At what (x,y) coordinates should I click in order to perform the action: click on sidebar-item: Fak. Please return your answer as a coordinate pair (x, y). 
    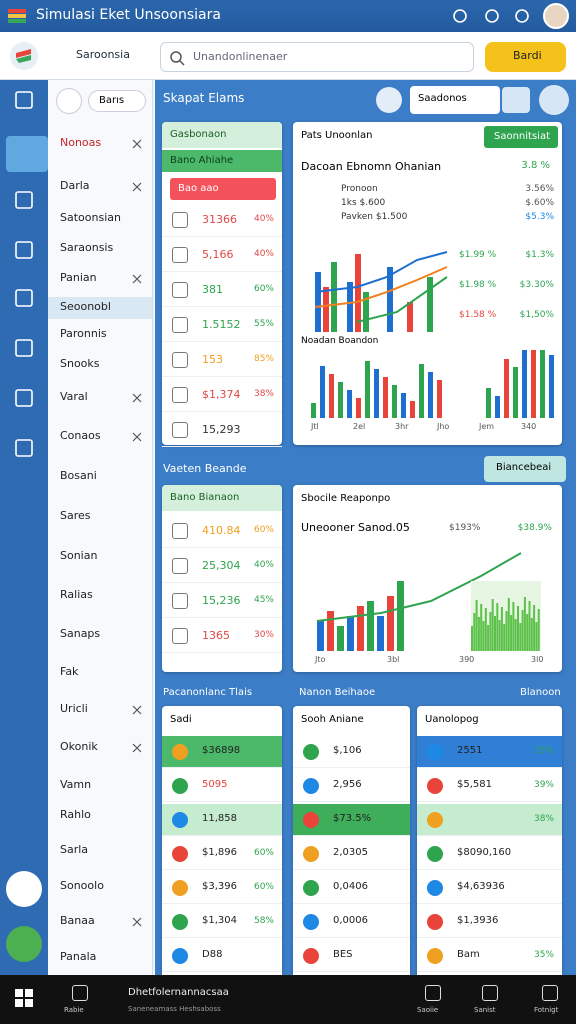
    Looking at the image, I should click on (100, 673).